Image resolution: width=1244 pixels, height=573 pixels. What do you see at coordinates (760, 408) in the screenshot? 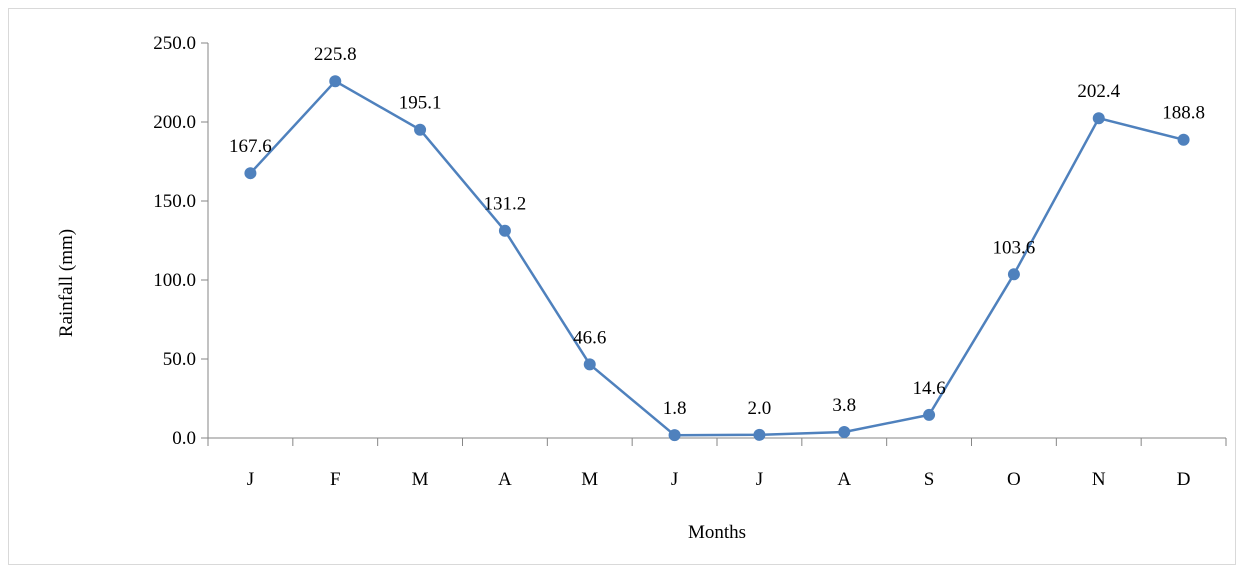
I see `data-label: 2.0` at bounding box center [760, 408].